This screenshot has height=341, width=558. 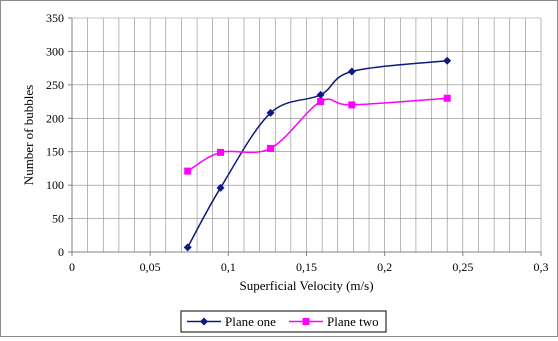 I want to click on y-tick-label: 150, so click(x=55, y=152).